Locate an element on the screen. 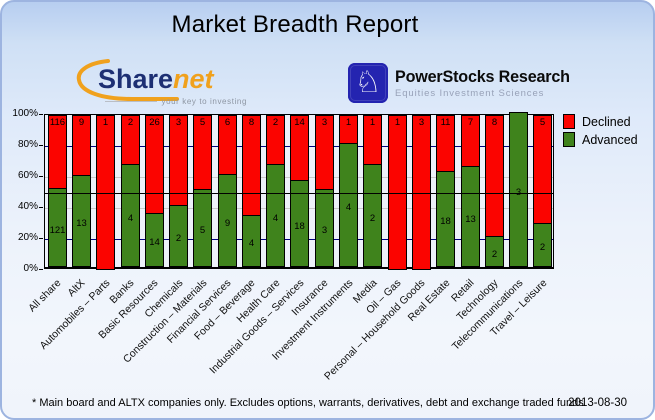 The image size is (655, 420). y-axis-tick-label: 40% is located at coordinates (27, 206).